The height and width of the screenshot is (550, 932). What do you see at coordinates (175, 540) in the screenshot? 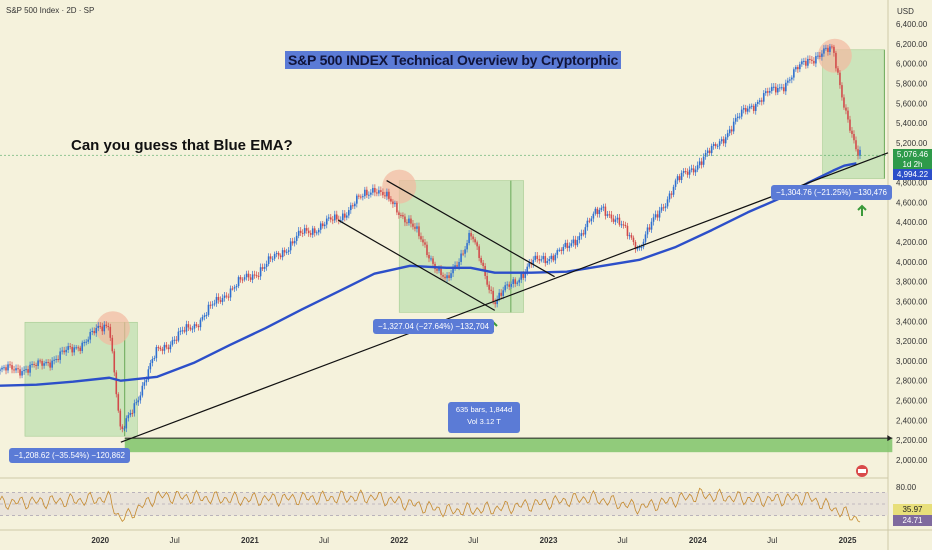
I see `x-tick-label: Jul` at bounding box center [175, 540].